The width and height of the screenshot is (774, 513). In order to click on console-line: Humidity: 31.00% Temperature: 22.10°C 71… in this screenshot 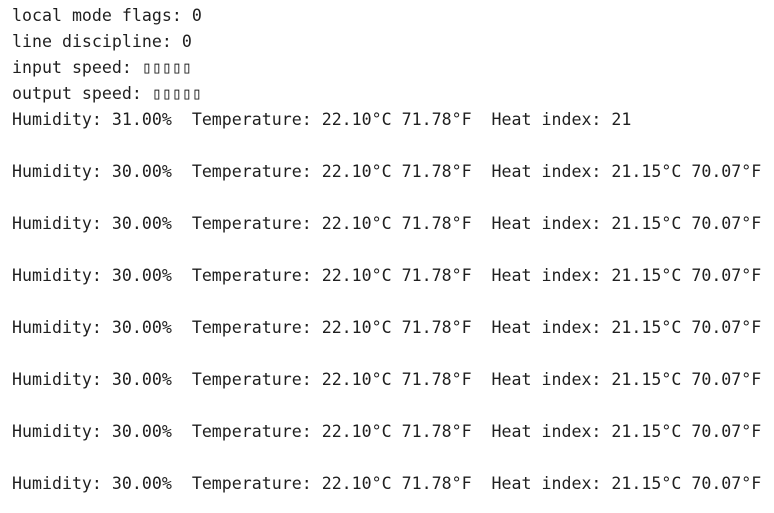, I will do `click(322, 119)`.